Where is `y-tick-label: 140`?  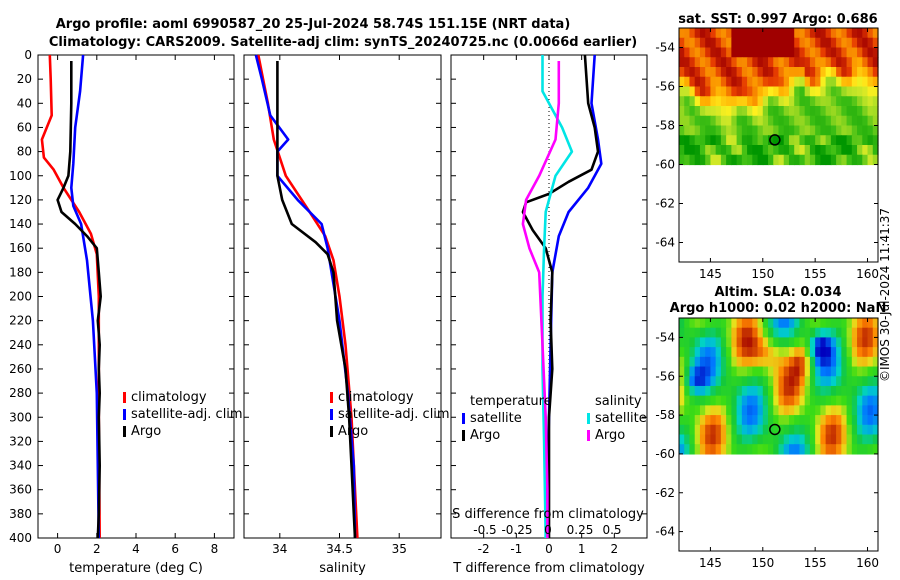 y-tick-label: 140 is located at coordinates (20, 224).